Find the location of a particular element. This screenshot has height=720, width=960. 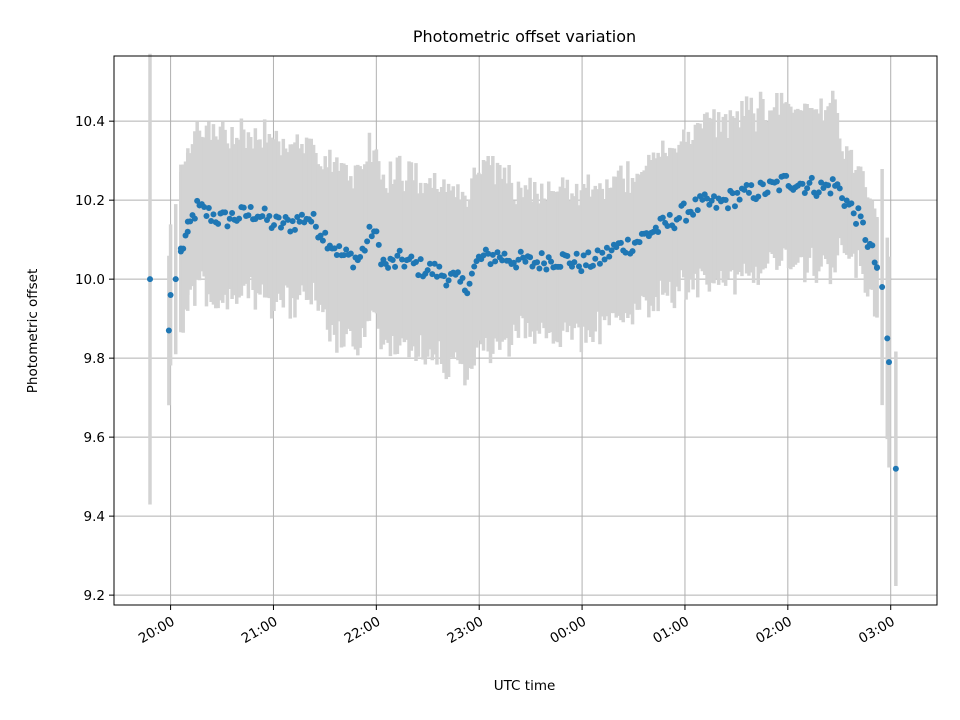

x-axis-label: UTC time is located at coordinates (525, 686).